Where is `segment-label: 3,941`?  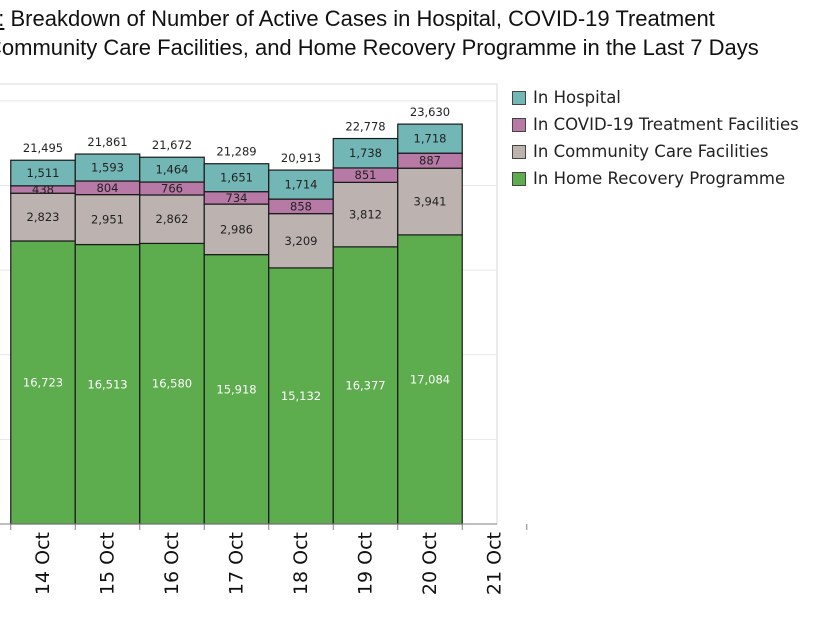 segment-label: 3,941 is located at coordinates (430, 202).